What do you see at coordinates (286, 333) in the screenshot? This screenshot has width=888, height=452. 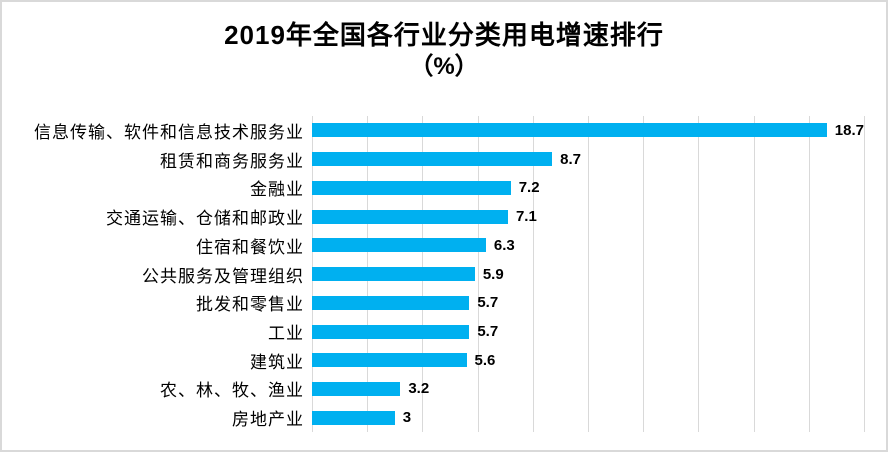 I see `category-label: 工业` at bounding box center [286, 333].